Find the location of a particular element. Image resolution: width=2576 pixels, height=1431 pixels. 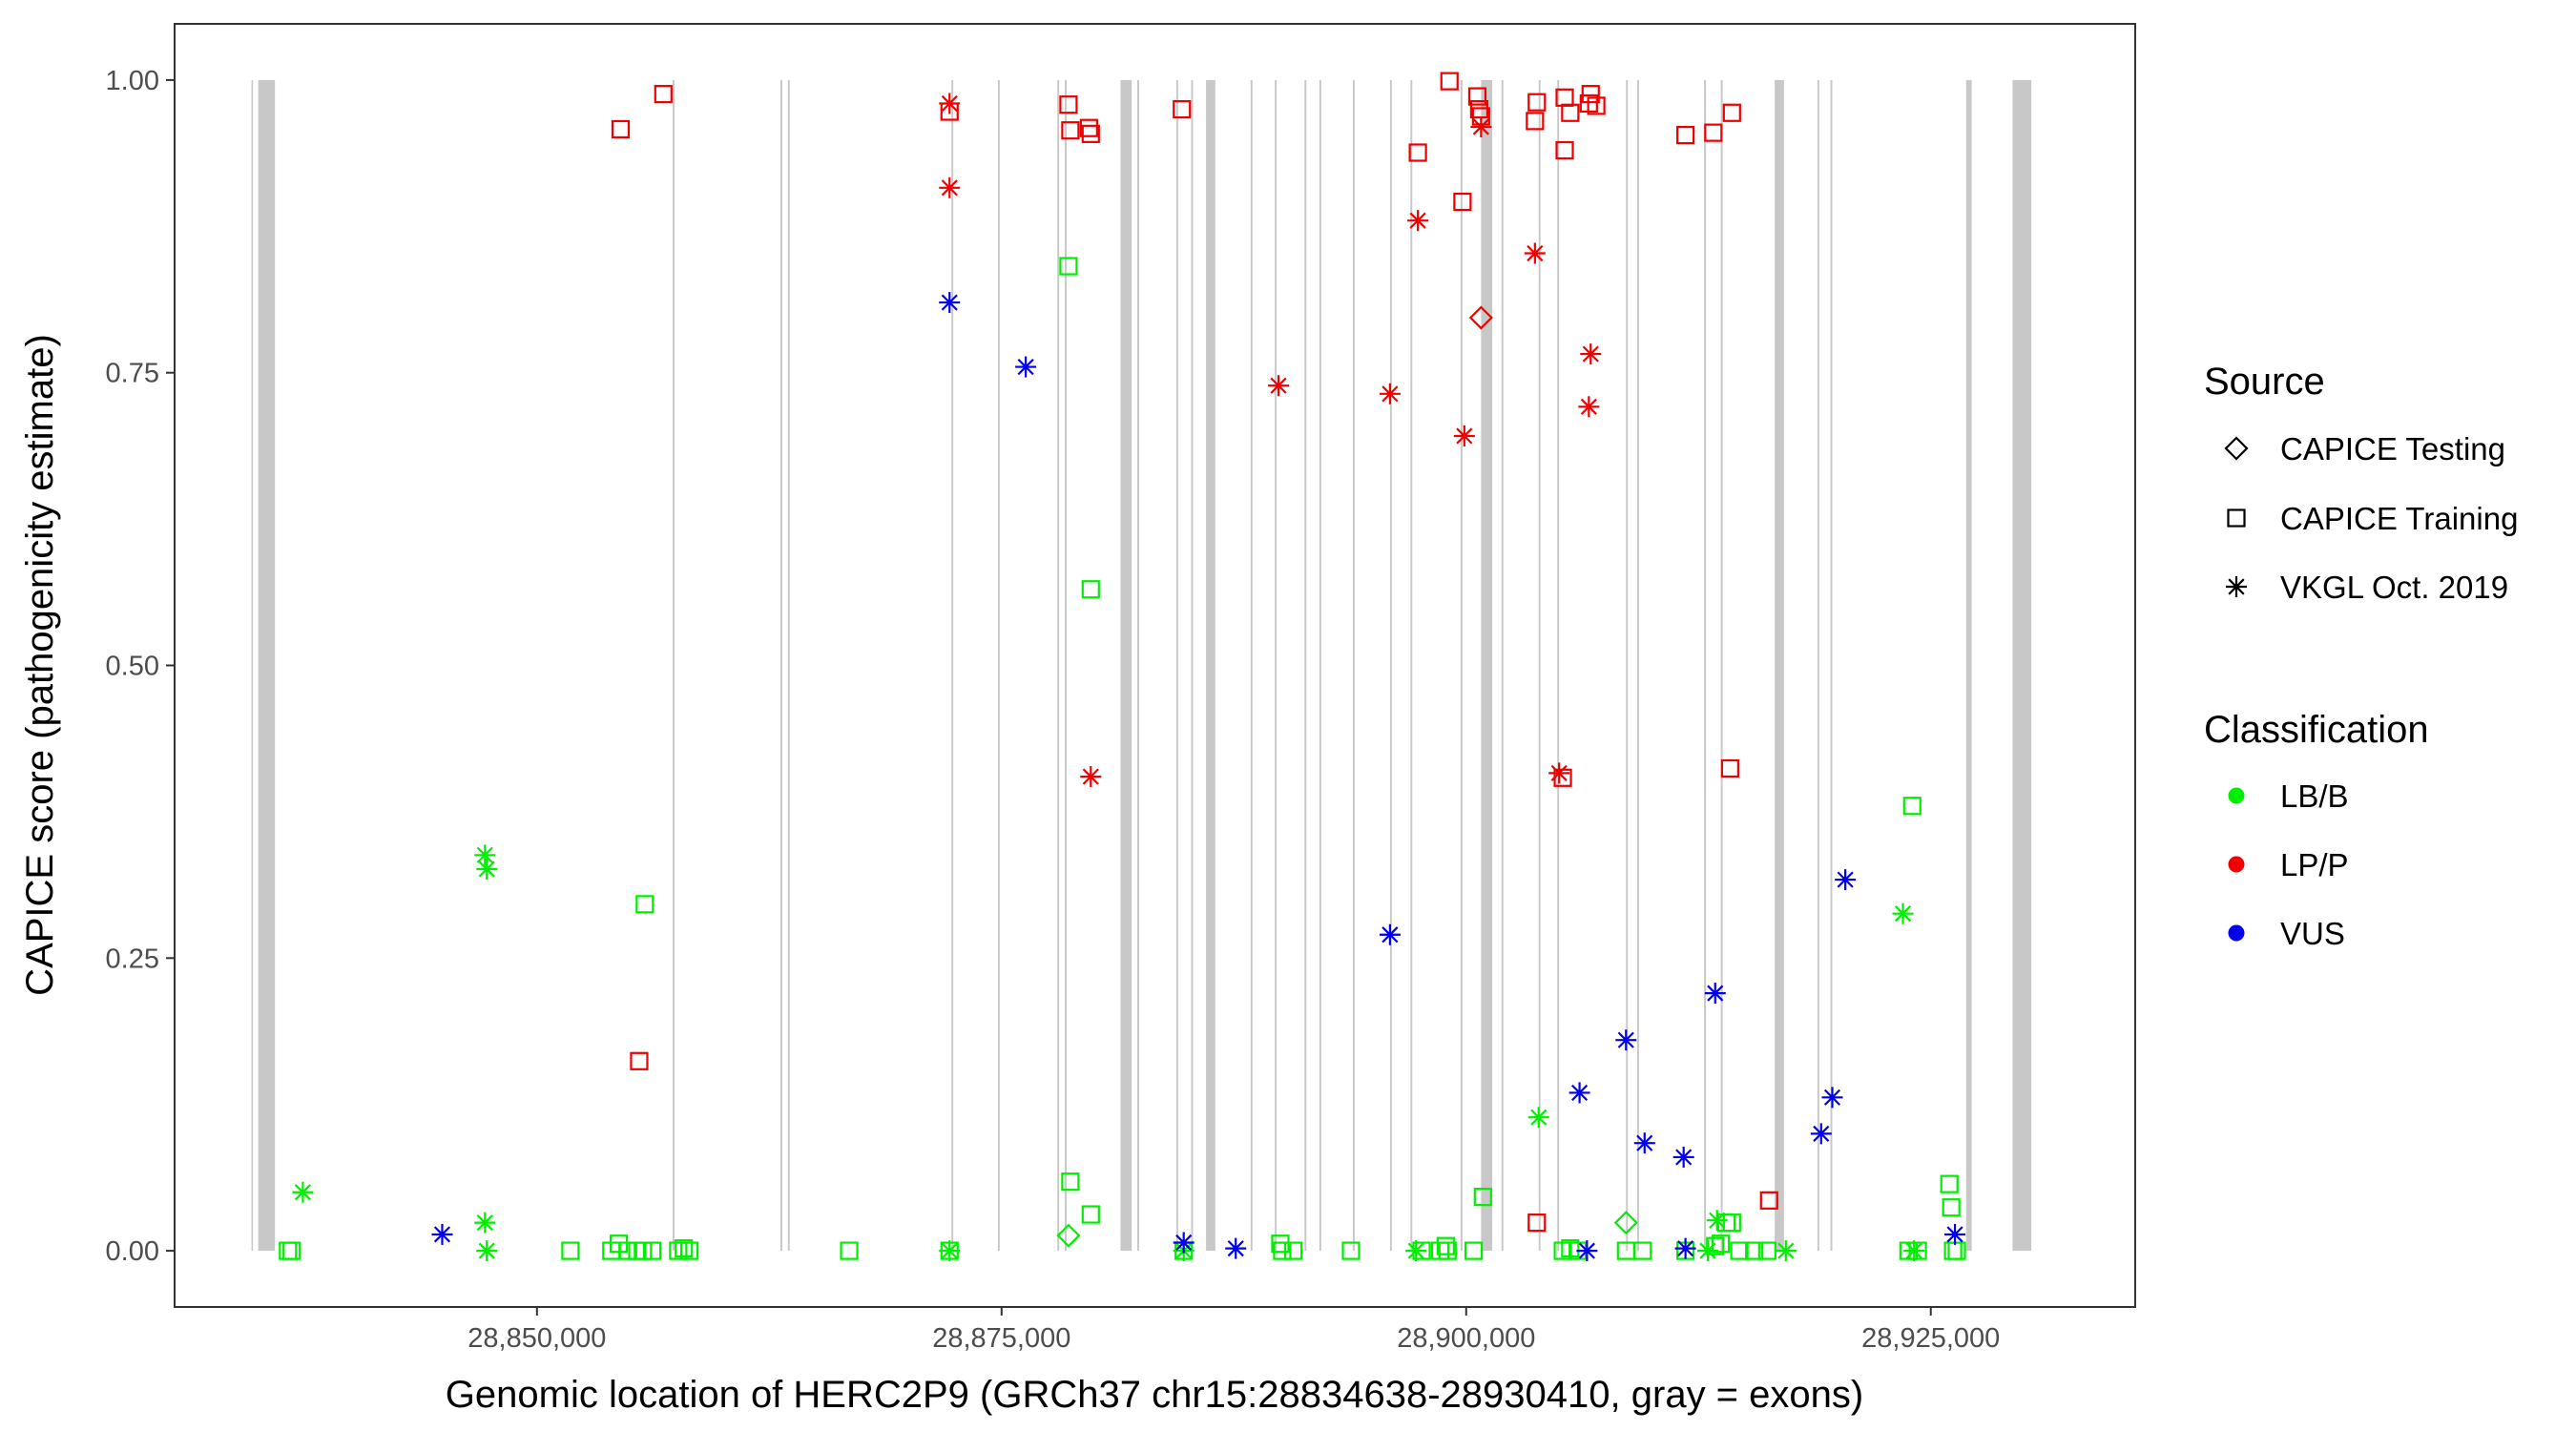

legend-source-keys is located at coordinates (2236, 516).